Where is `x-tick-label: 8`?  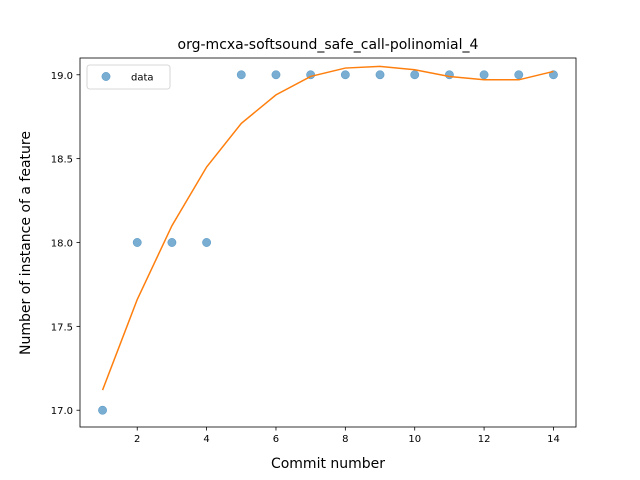 x-tick-label: 8 is located at coordinates (345, 439).